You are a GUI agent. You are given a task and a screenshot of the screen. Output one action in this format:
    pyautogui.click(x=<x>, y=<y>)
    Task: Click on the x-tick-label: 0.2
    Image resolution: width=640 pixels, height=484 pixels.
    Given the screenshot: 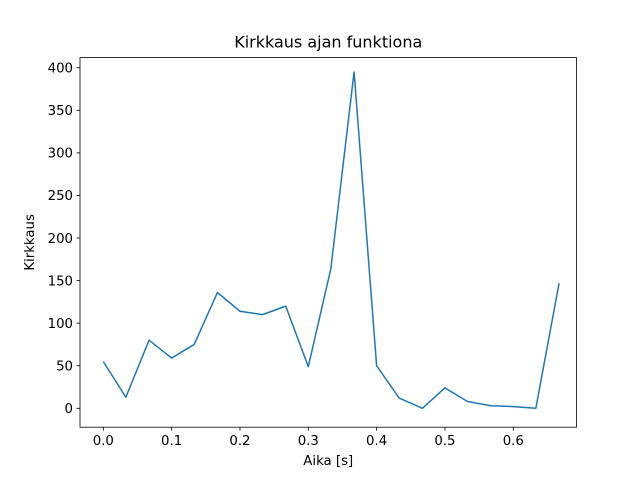 What is the action you would take?
    pyautogui.click(x=239, y=441)
    